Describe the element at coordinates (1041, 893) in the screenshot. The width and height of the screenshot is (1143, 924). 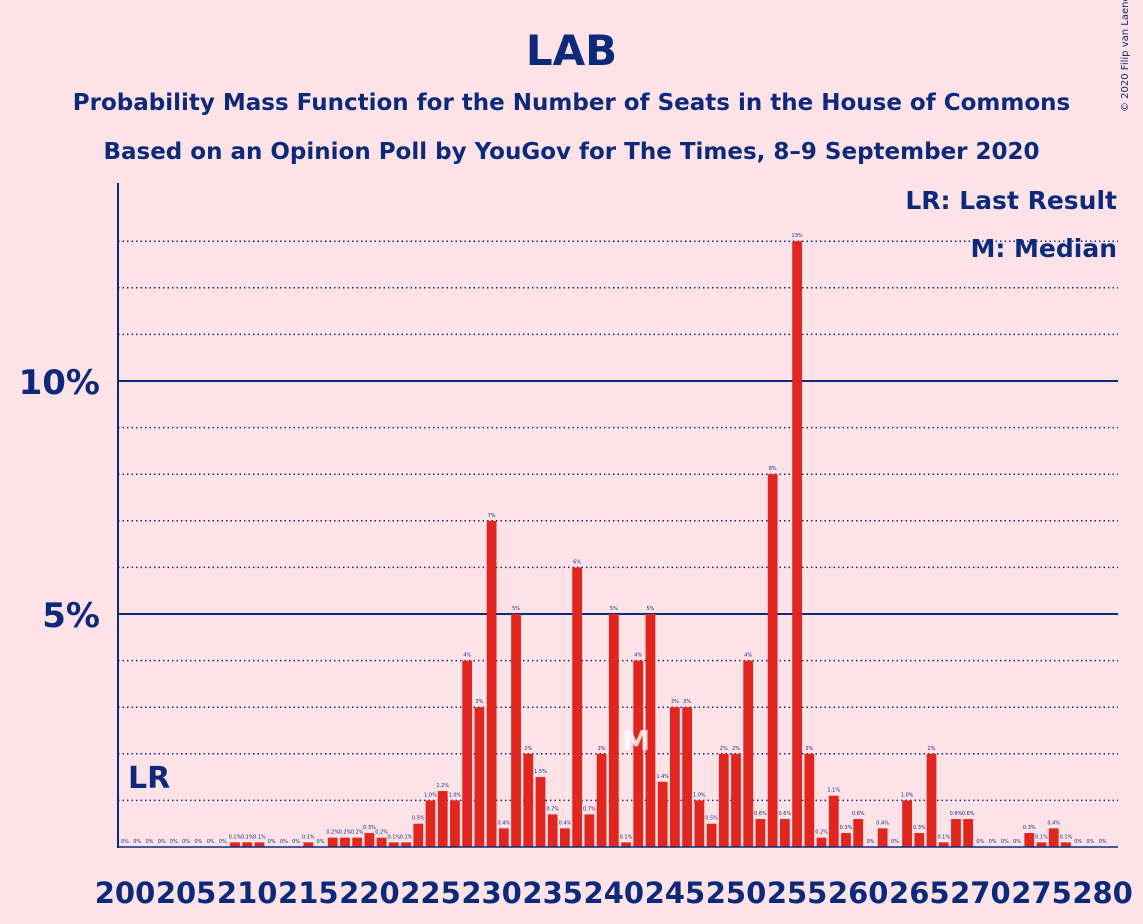
I see `x-tick-label: 275` at that location.